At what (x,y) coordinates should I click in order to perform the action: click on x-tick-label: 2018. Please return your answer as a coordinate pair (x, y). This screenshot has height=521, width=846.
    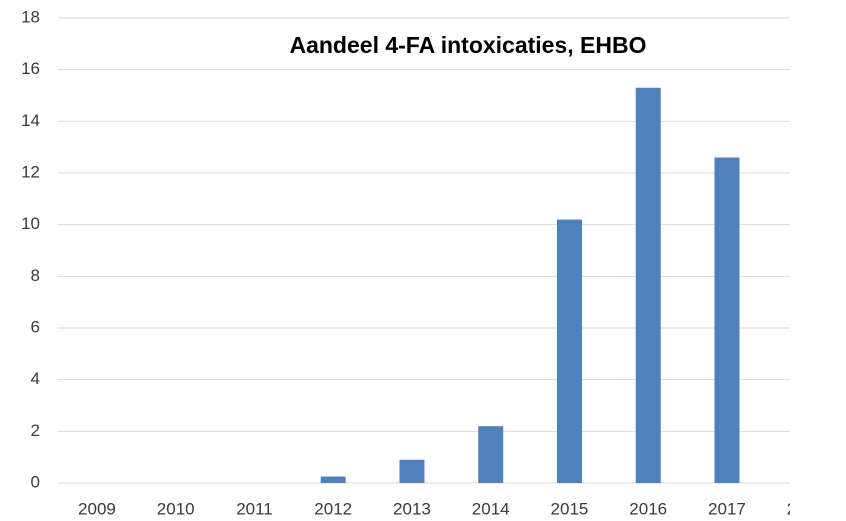
    Looking at the image, I should click on (806, 508).